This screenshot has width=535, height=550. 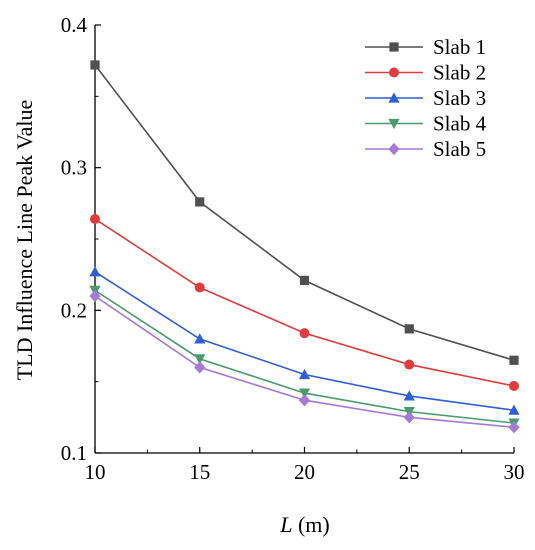 What do you see at coordinates (304, 472) in the screenshot?
I see `x-tick-label: 20` at bounding box center [304, 472].